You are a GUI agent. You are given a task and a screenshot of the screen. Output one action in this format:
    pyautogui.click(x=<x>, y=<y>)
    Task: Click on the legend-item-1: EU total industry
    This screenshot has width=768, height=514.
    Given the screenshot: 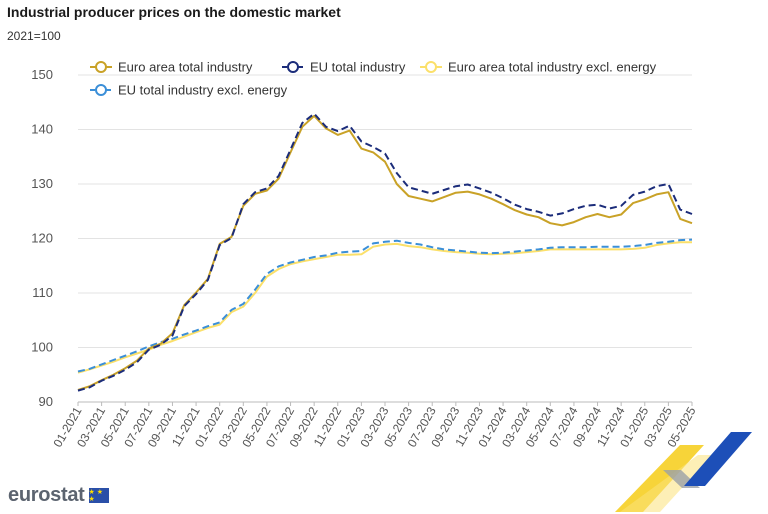 What is the action you would take?
    pyautogui.click(x=344, y=67)
    